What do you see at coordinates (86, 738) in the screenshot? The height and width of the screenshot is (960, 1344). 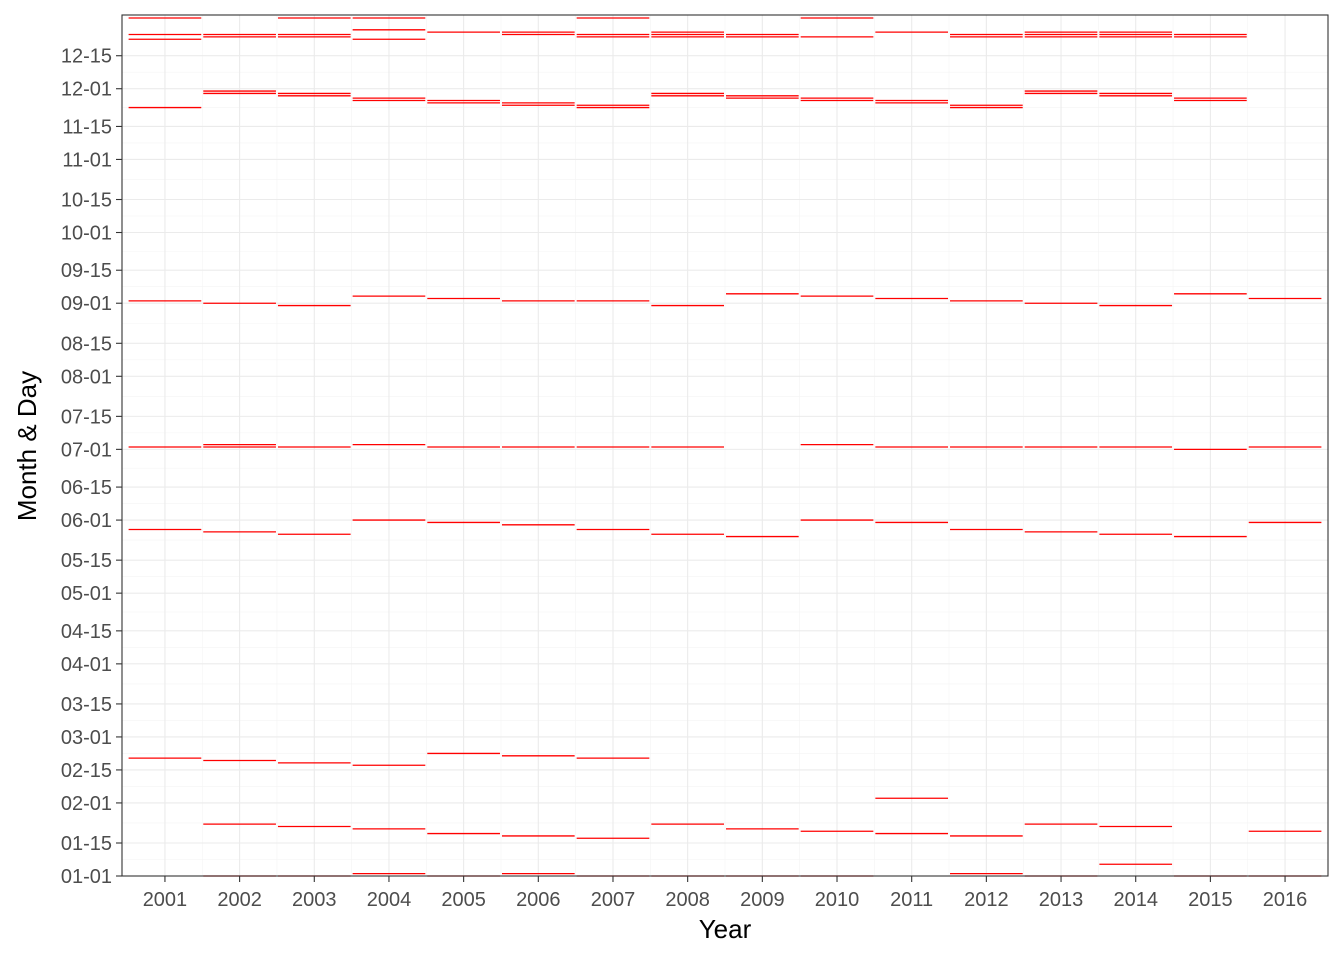 I see `y-tick-label: 03-01` at bounding box center [86, 738].